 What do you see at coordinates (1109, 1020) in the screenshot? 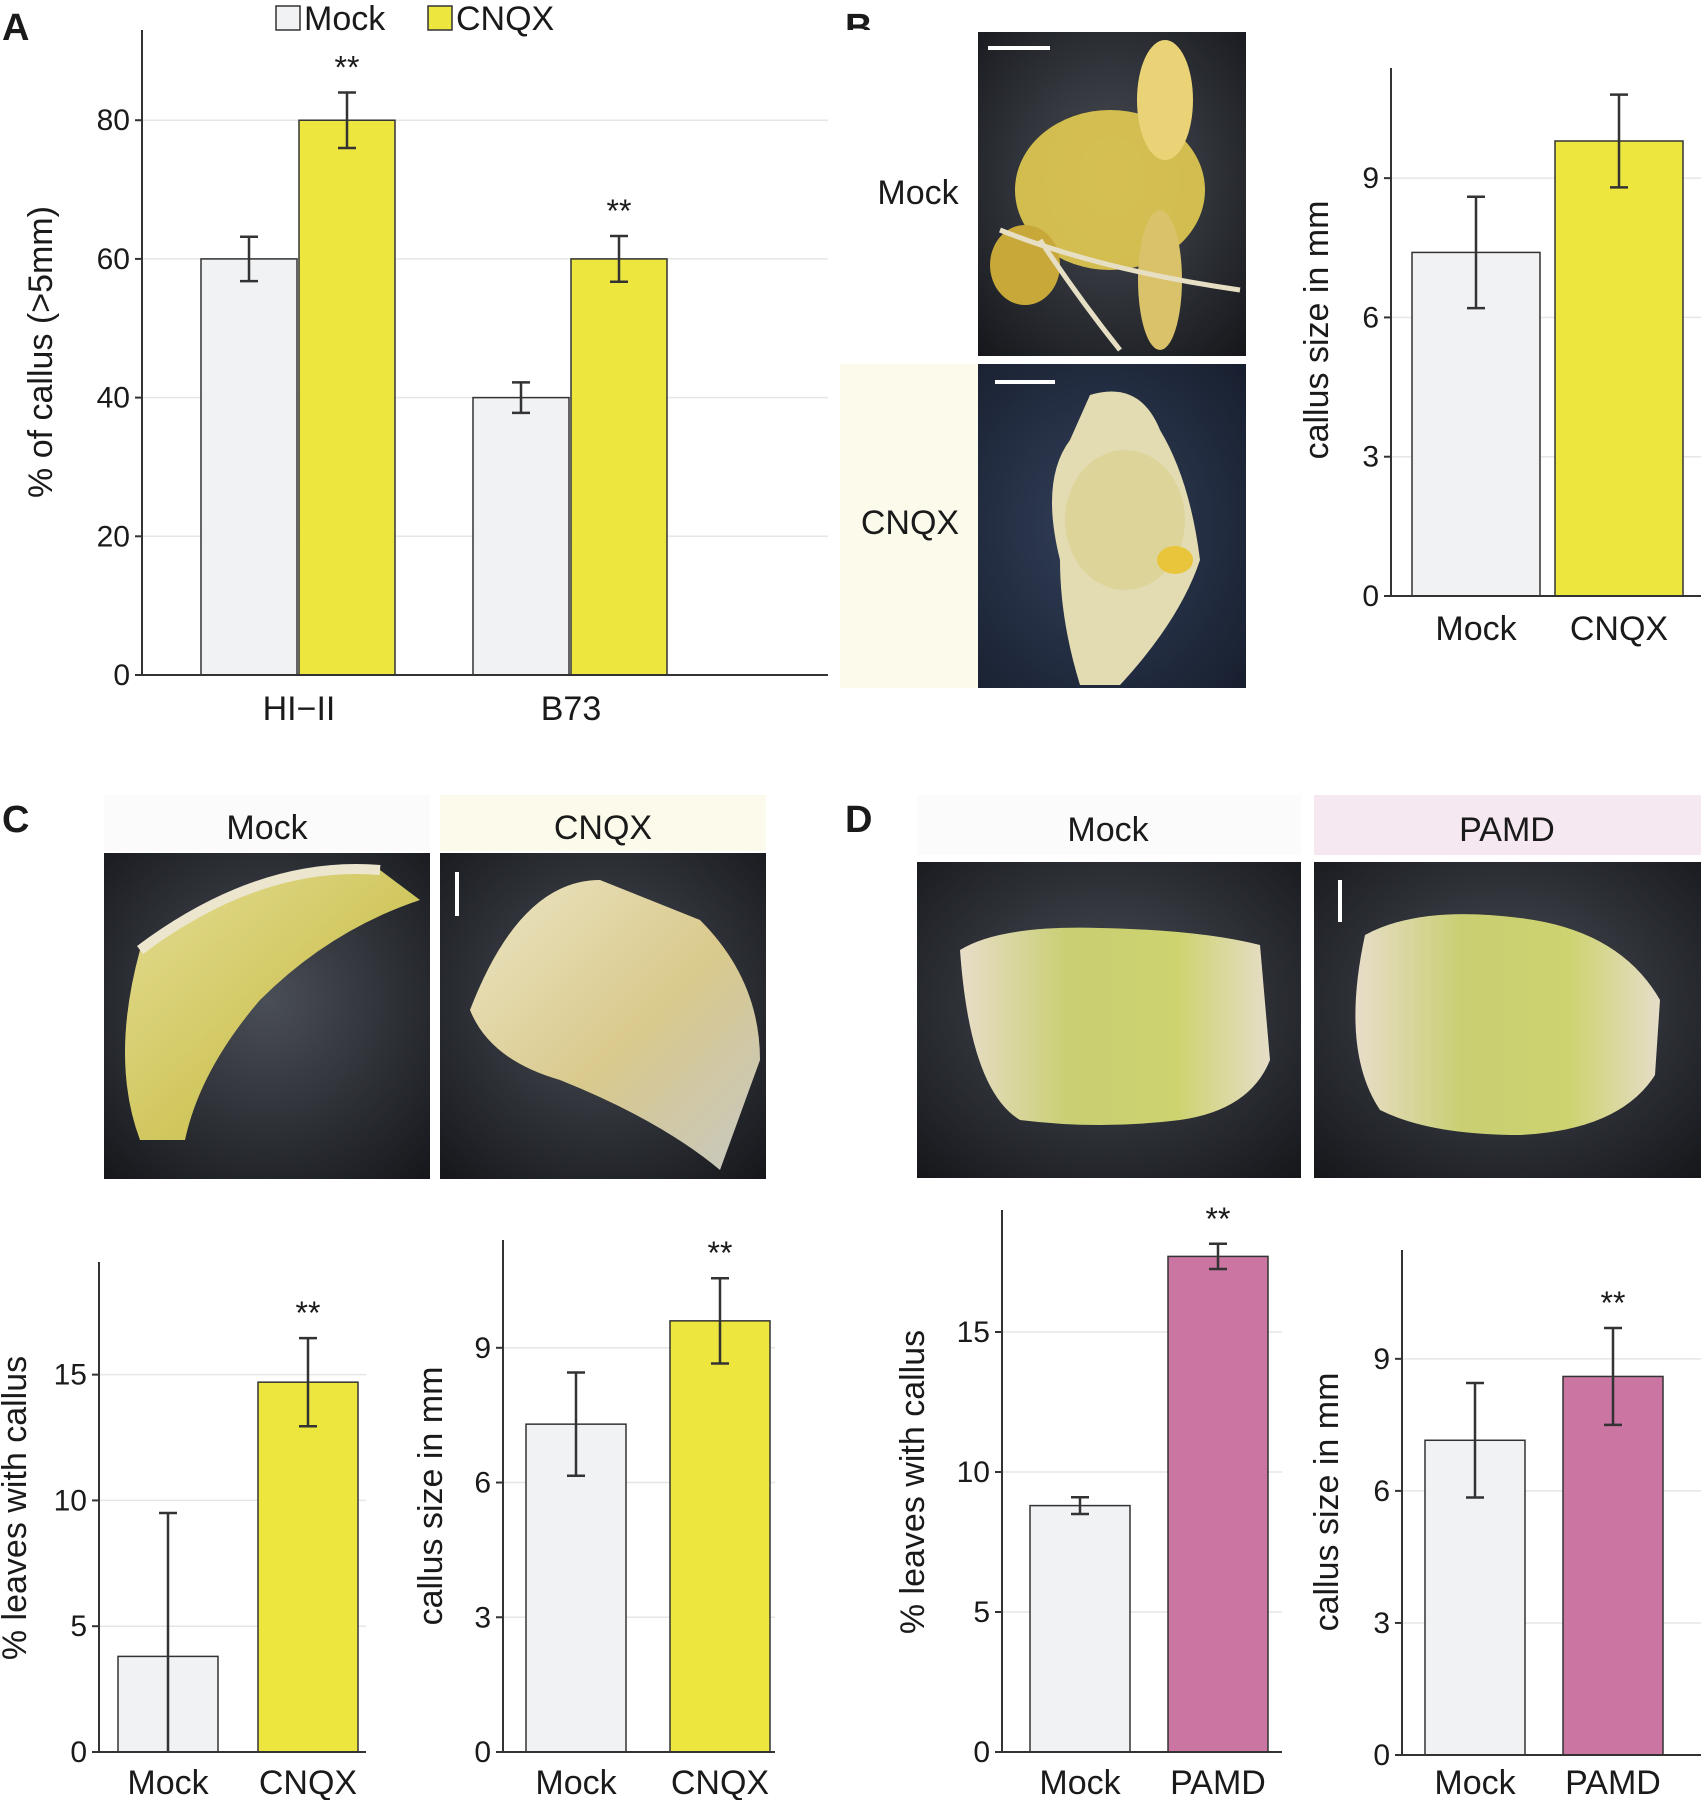
I see `photo-d-mock` at bounding box center [1109, 1020].